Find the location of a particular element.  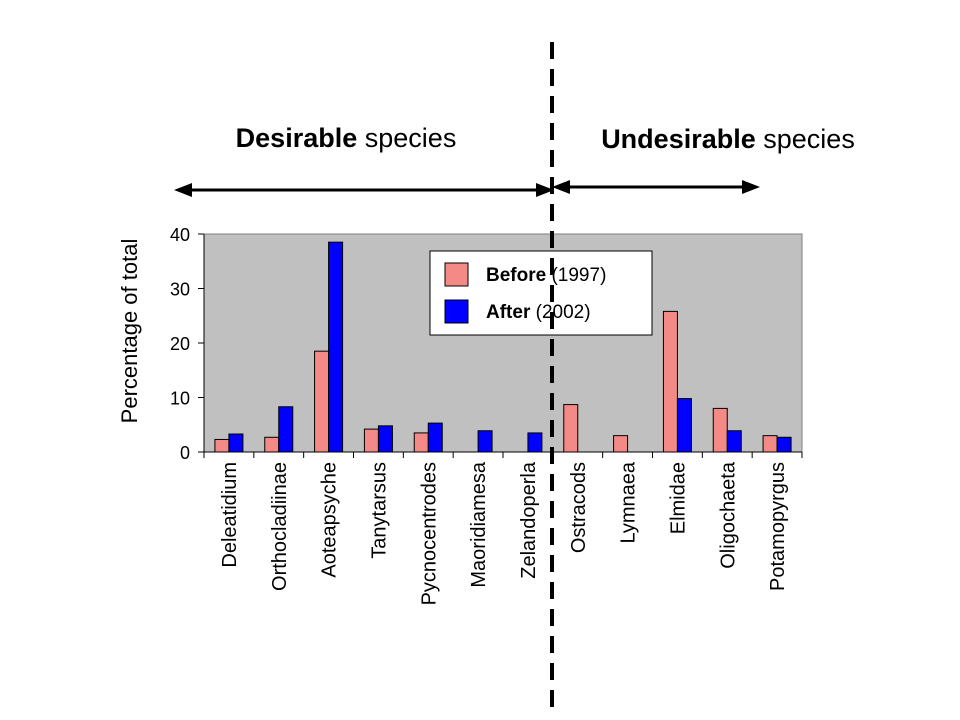

x-tick-label: Tanytarsus is located at coordinates (379, 510).